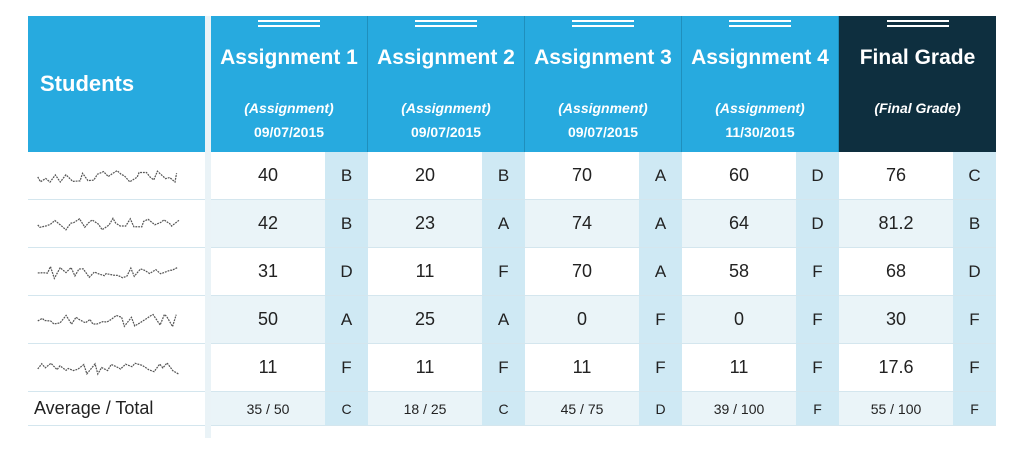 This screenshot has height=455, width=1024. I want to click on score-cell: 74, so click(582, 224).